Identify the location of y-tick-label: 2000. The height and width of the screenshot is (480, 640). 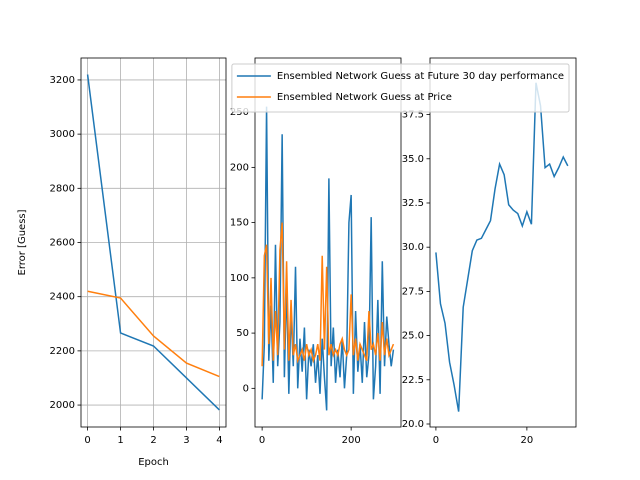
(62, 405).